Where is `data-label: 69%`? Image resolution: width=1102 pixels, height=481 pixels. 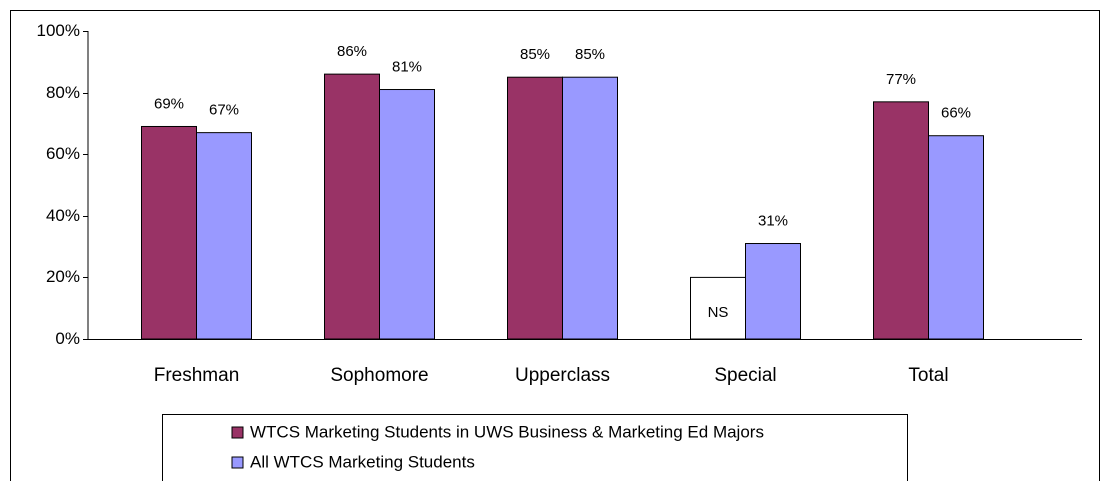
data-label: 69% is located at coordinates (169, 103).